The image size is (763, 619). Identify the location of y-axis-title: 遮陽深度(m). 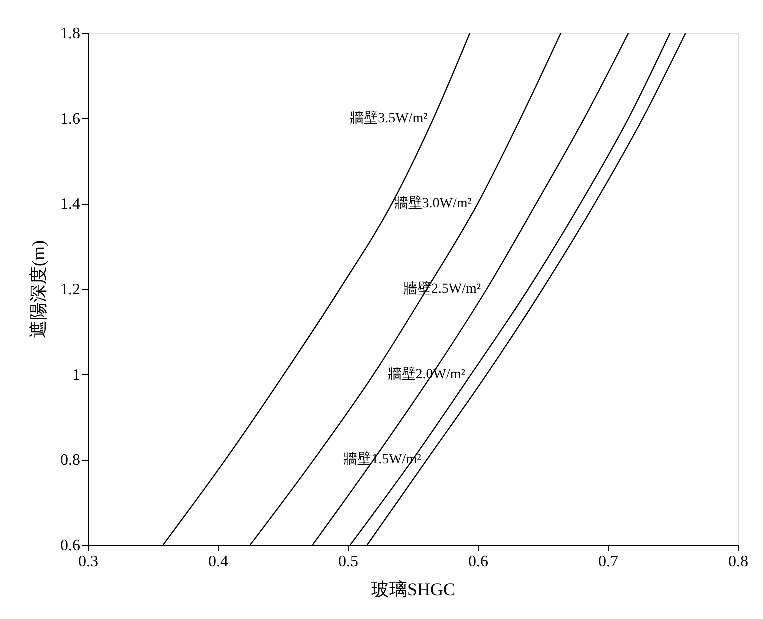
(38, 289).